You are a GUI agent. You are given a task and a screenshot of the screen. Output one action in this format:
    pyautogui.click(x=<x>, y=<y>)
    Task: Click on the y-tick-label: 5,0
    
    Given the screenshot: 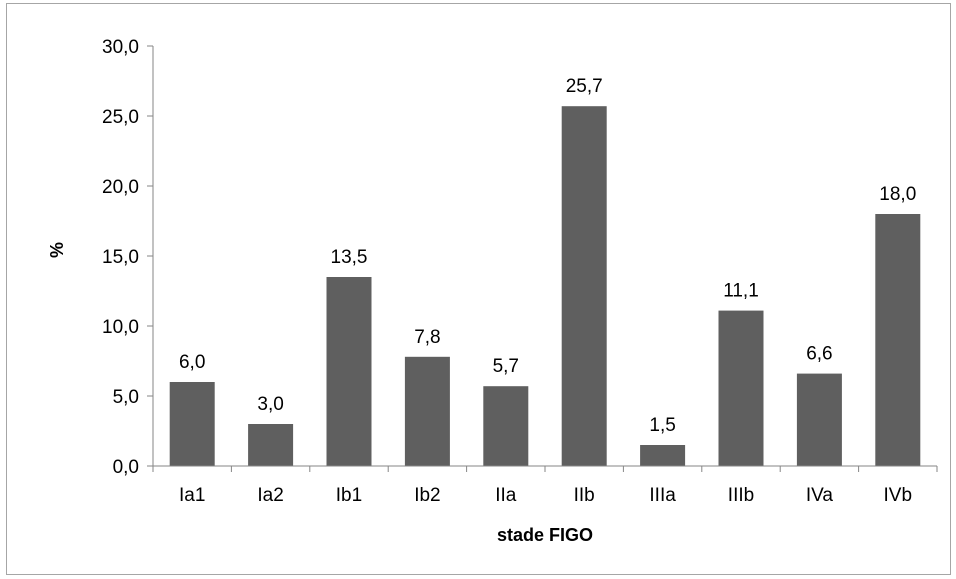 What is the action you would take?
    pyautogui.click(x=126, y=397)
    